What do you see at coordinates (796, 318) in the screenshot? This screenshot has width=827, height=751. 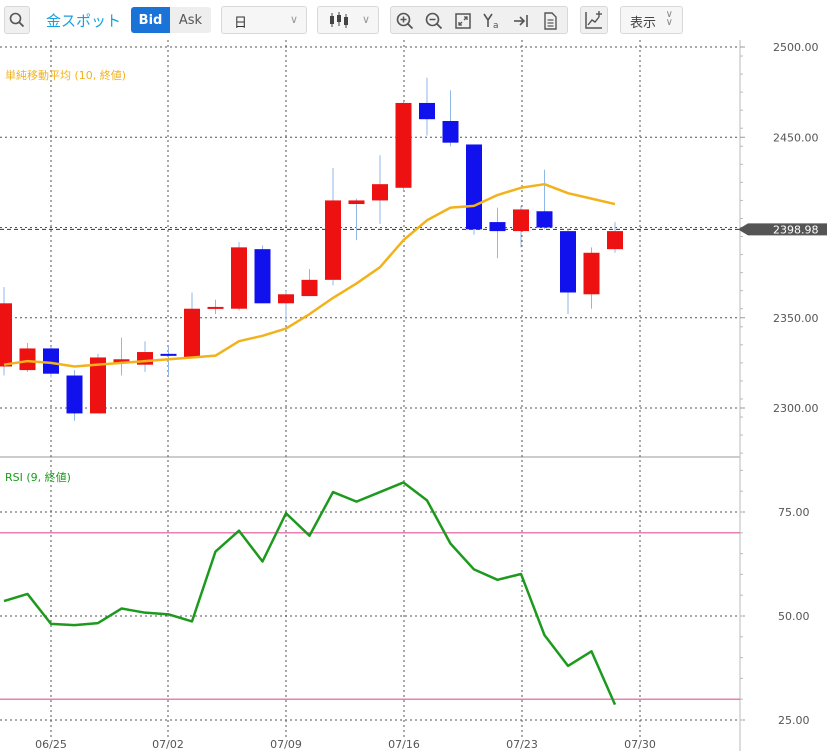 I see `price-tick-label: 2350.00` at bounding box center [796, 318].